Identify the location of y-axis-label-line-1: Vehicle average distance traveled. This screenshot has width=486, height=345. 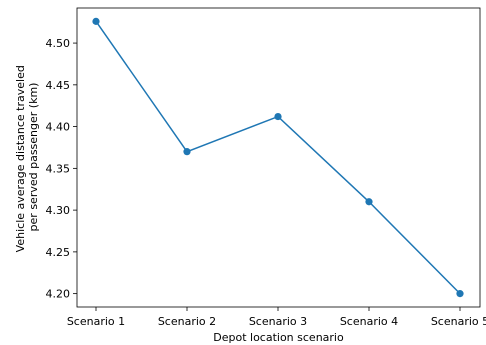
(20, 158).